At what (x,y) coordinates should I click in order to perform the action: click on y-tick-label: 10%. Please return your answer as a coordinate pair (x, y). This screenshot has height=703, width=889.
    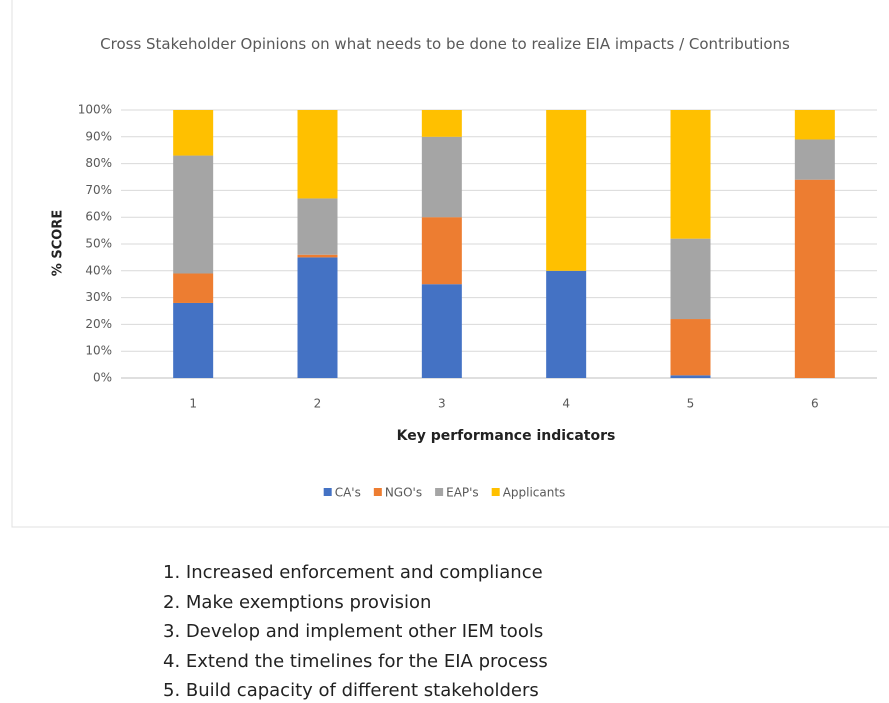
    Looking at the image, I should click on (98, 351).